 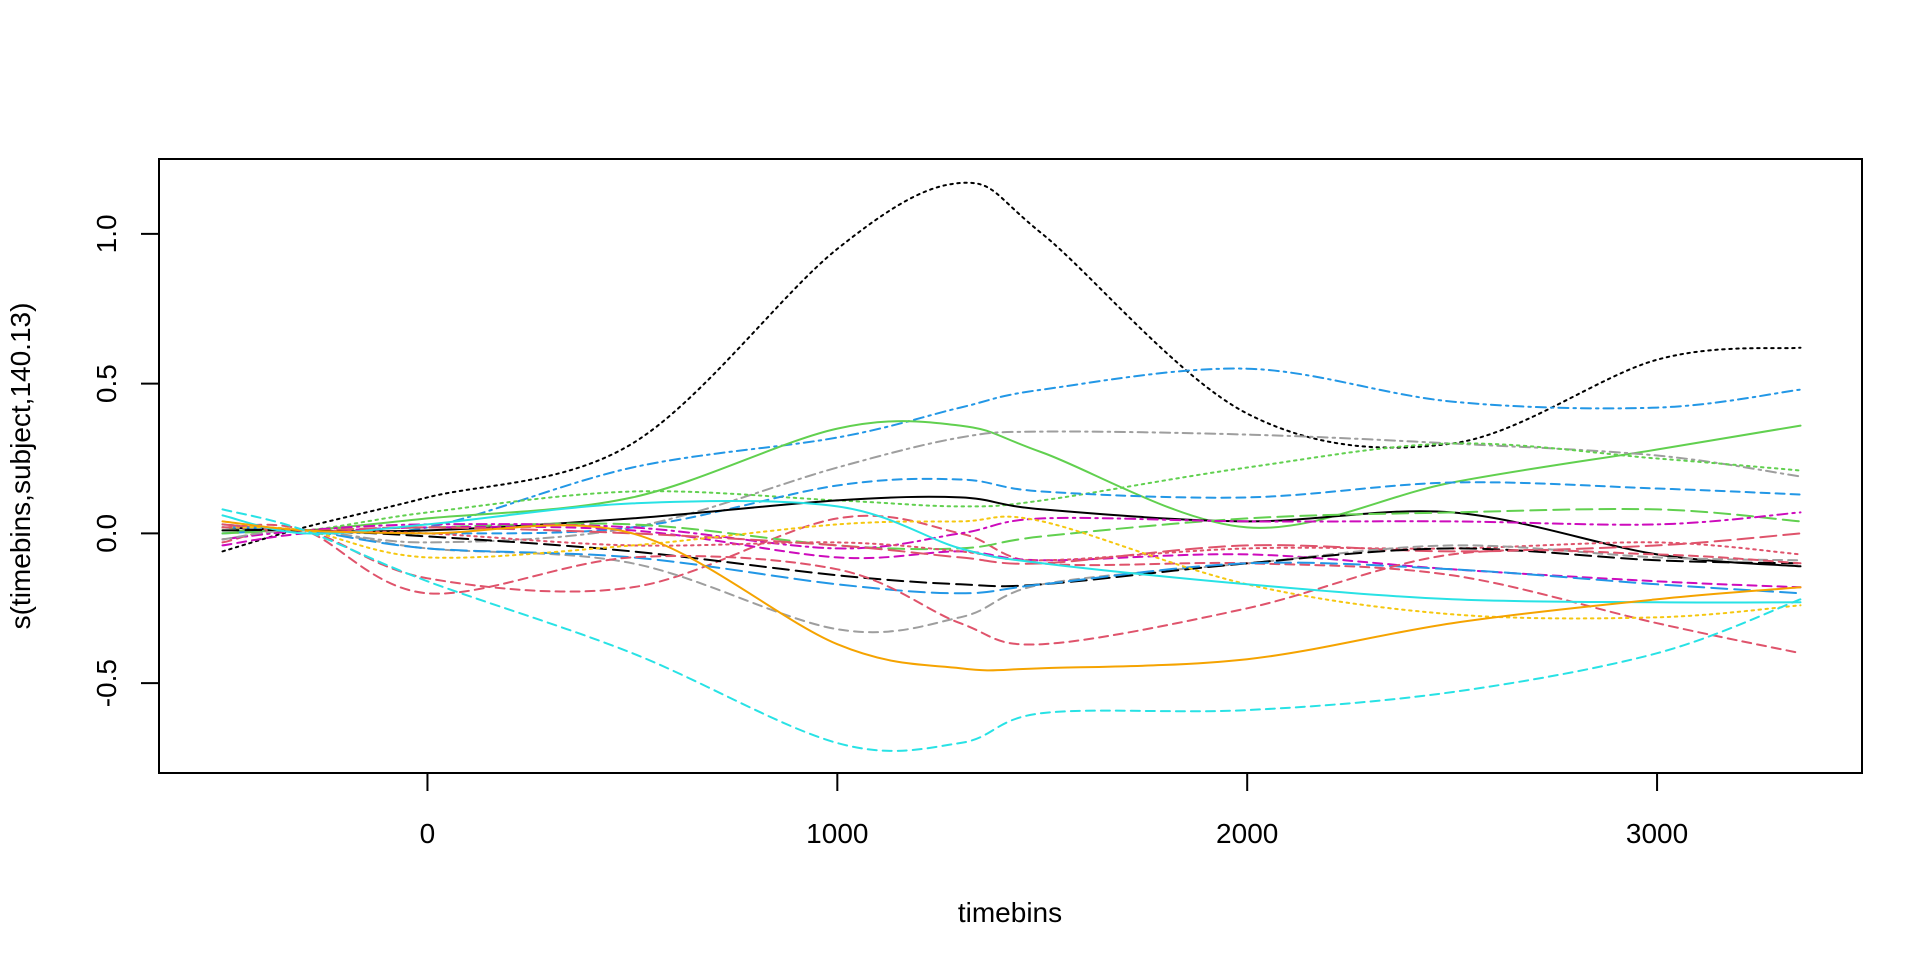 What do you see at coordinates (125, 460) in the screenshot?
I see `y-axis: -0.5 0.0 0.5 1.0` at bounding box center [125, 460].